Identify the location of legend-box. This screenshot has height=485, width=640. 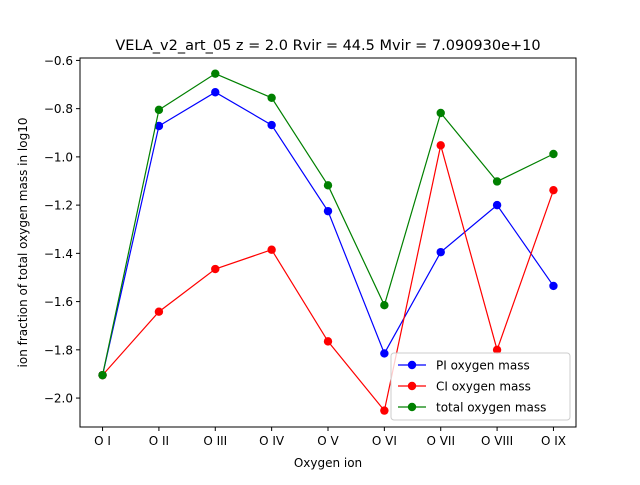
(480, 386).